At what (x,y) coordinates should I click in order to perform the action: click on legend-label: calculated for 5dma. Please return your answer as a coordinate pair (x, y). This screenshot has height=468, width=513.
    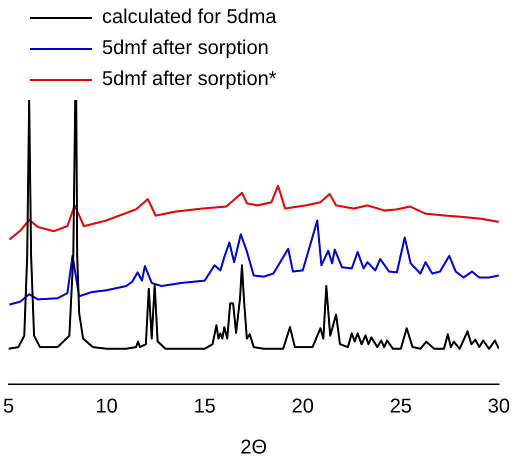
    Looking at the image, I should click on (189, 17).